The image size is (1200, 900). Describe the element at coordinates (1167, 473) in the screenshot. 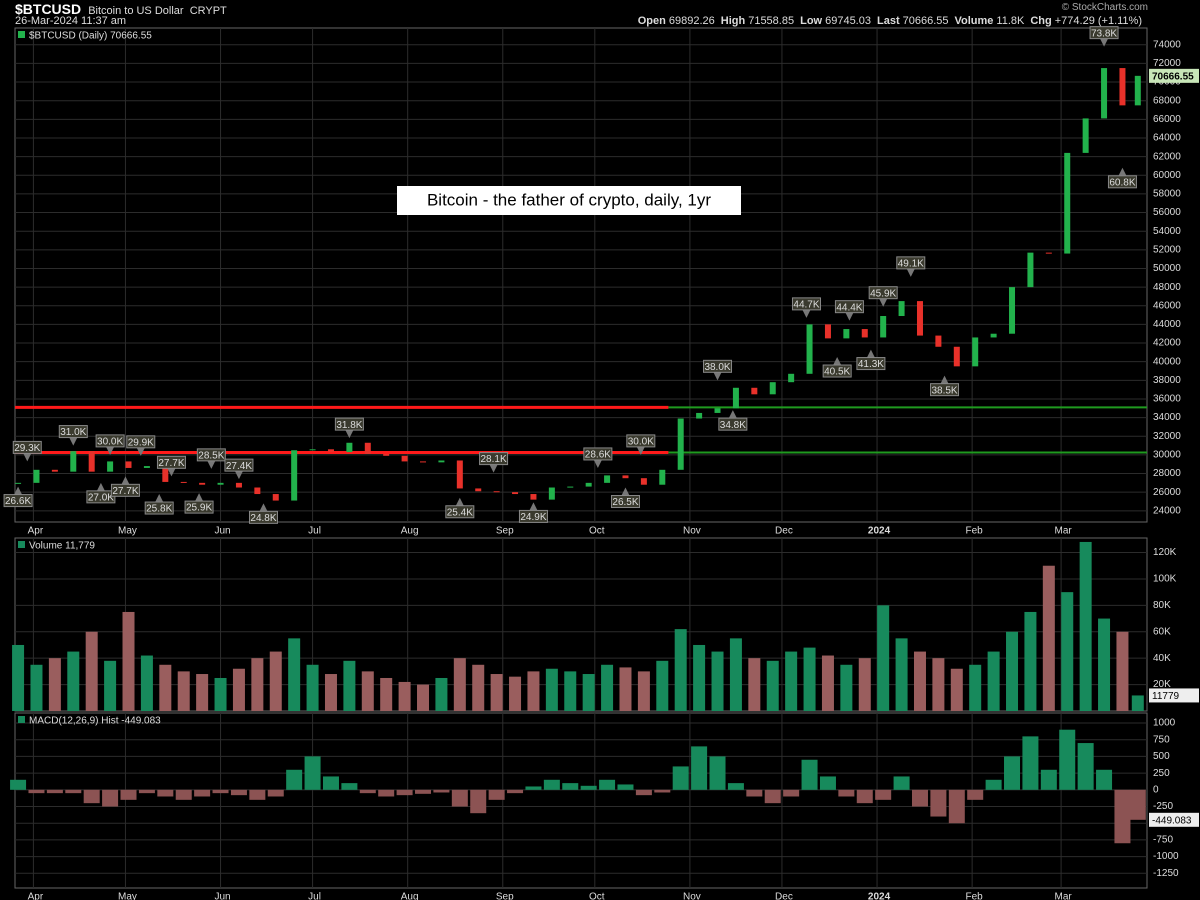

I see `y-tick-label: 28000` at that location.